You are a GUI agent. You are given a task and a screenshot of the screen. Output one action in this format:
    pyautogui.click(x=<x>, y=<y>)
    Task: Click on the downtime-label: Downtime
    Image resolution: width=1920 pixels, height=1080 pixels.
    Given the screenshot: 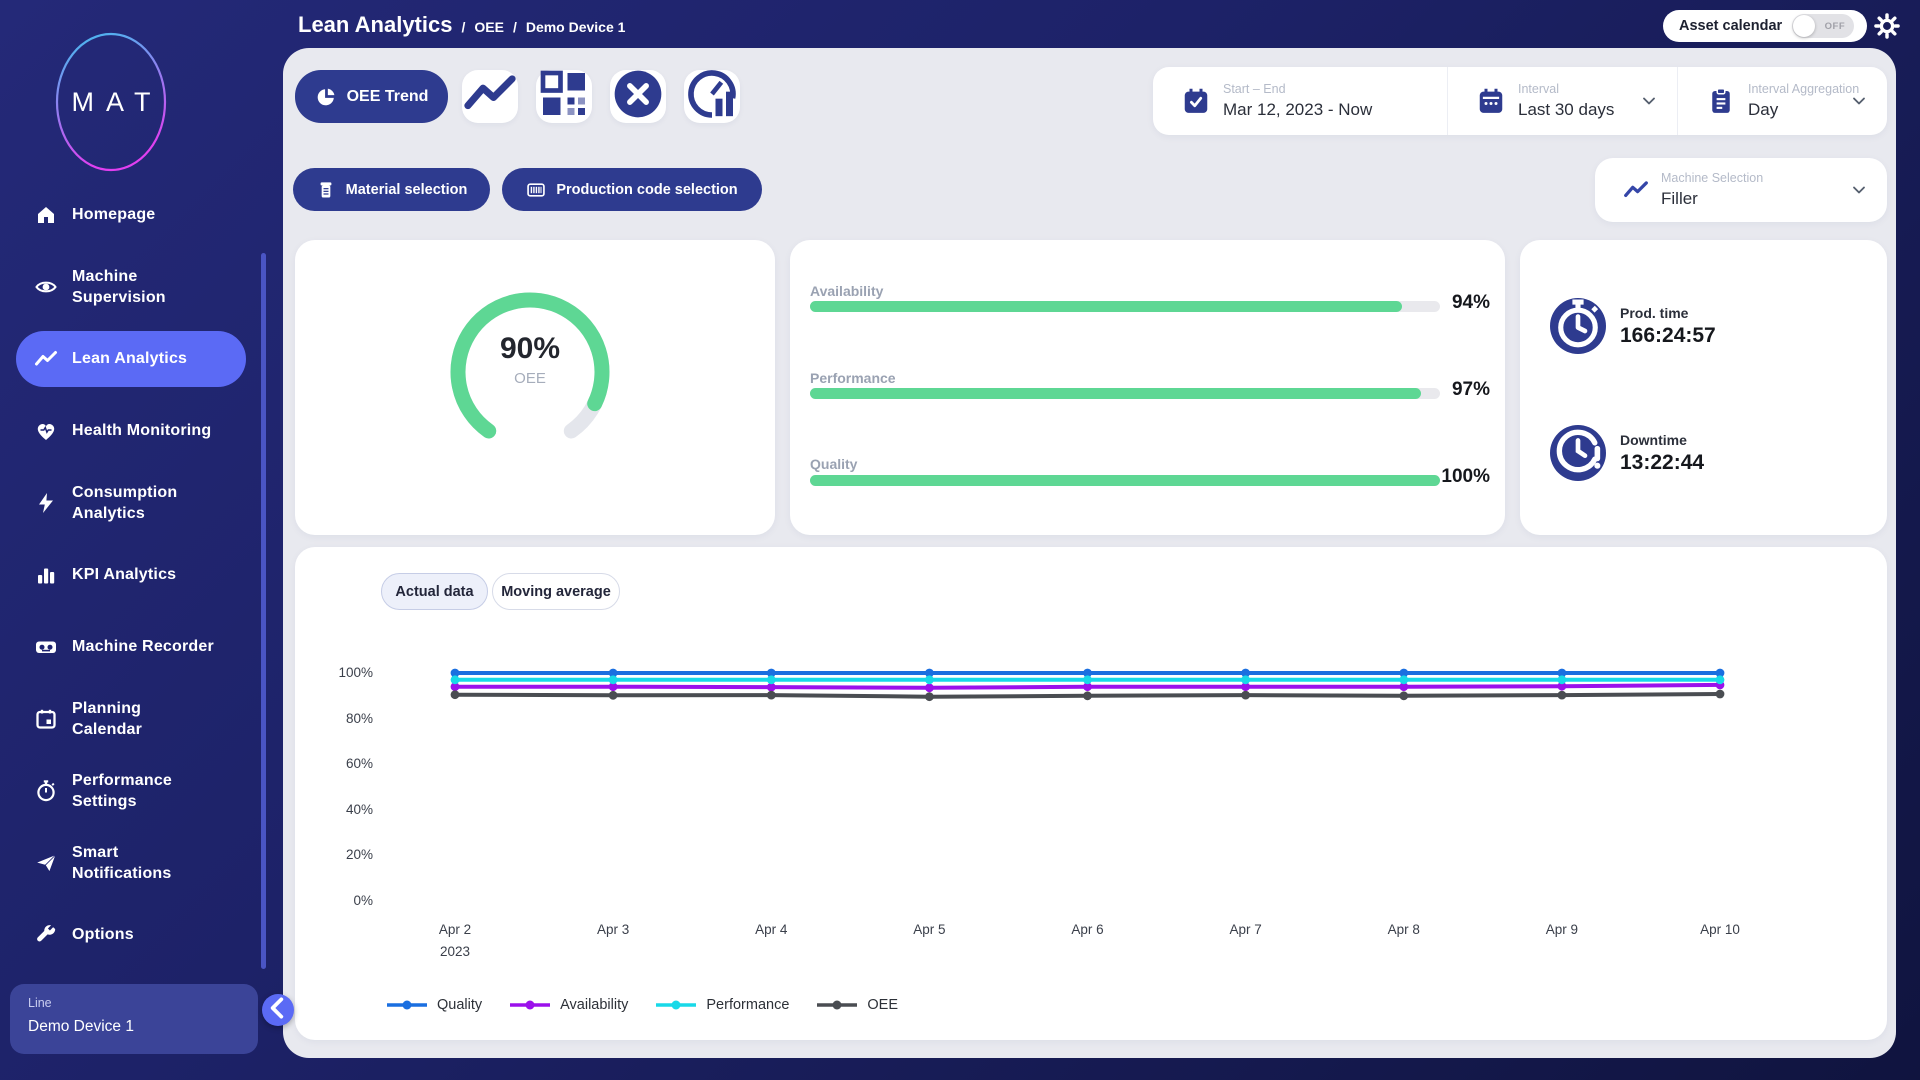 What is the action you would take?
    pyautogui.click(x=1653, y=439)
    